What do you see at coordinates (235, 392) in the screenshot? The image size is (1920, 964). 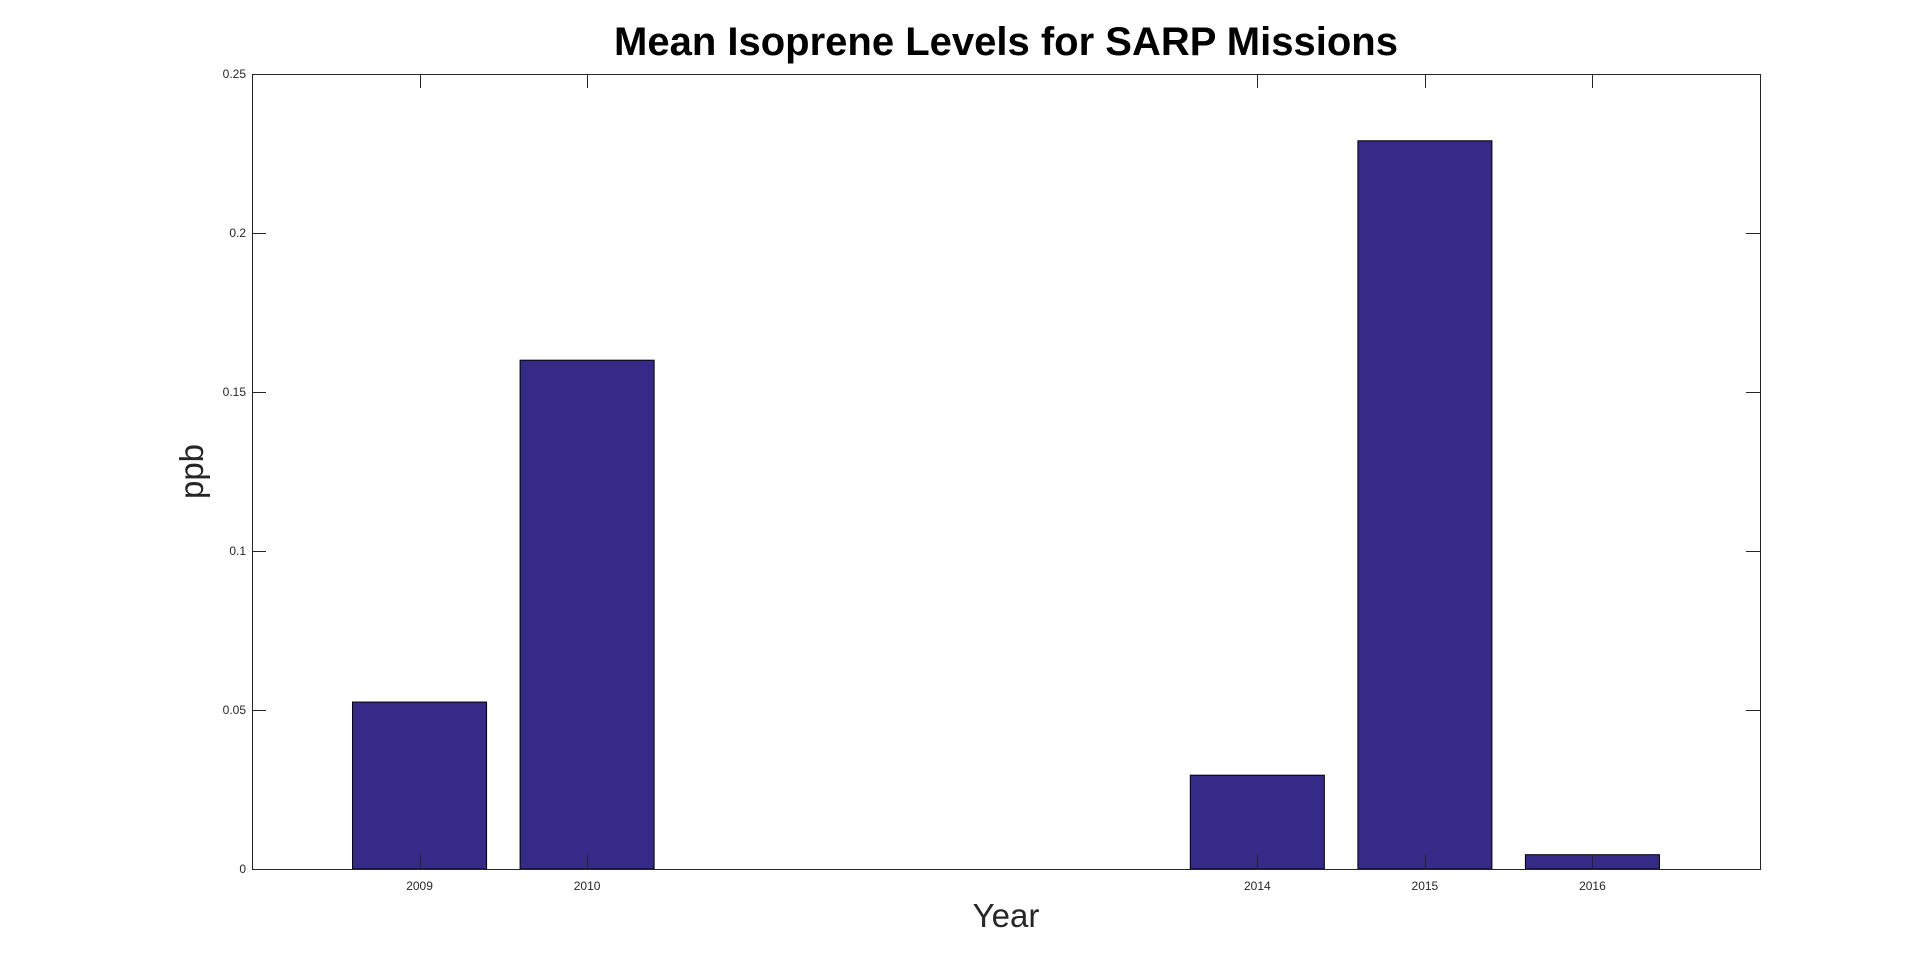 I see `y-tick-label: 0.15` at bounding box center [235, 392].